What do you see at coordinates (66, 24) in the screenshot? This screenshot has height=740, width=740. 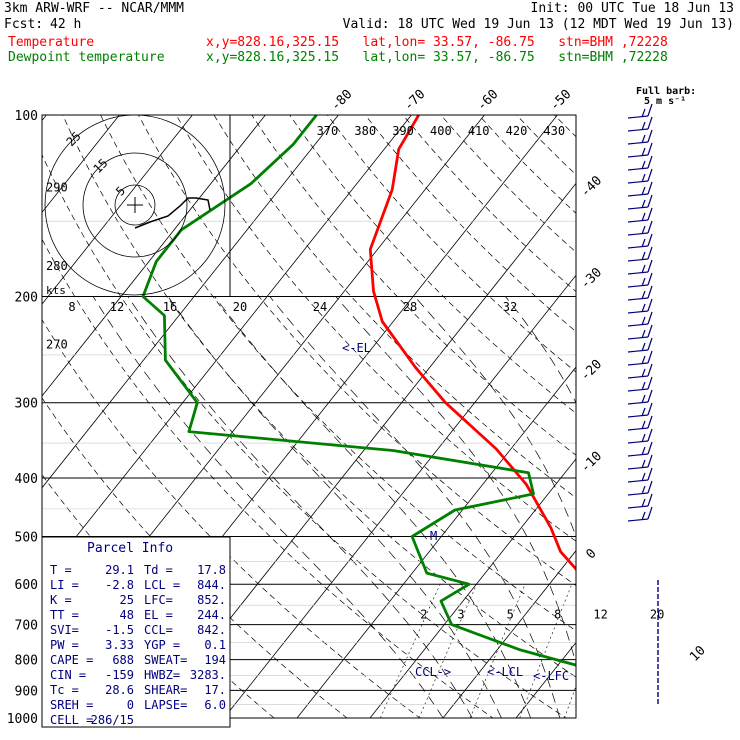 I see `forecast-hour: 42 h` at bounding box center [66, 24].